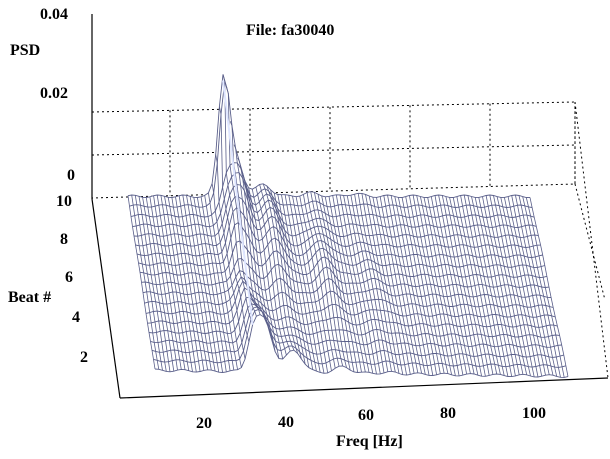 The height and width of the screenshot is (459, 610). I want to click on peak-highlight, so click(238, 202).